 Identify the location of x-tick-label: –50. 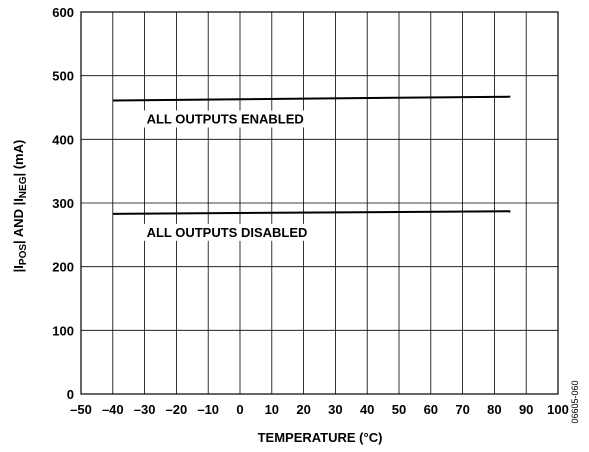
(81, 409).